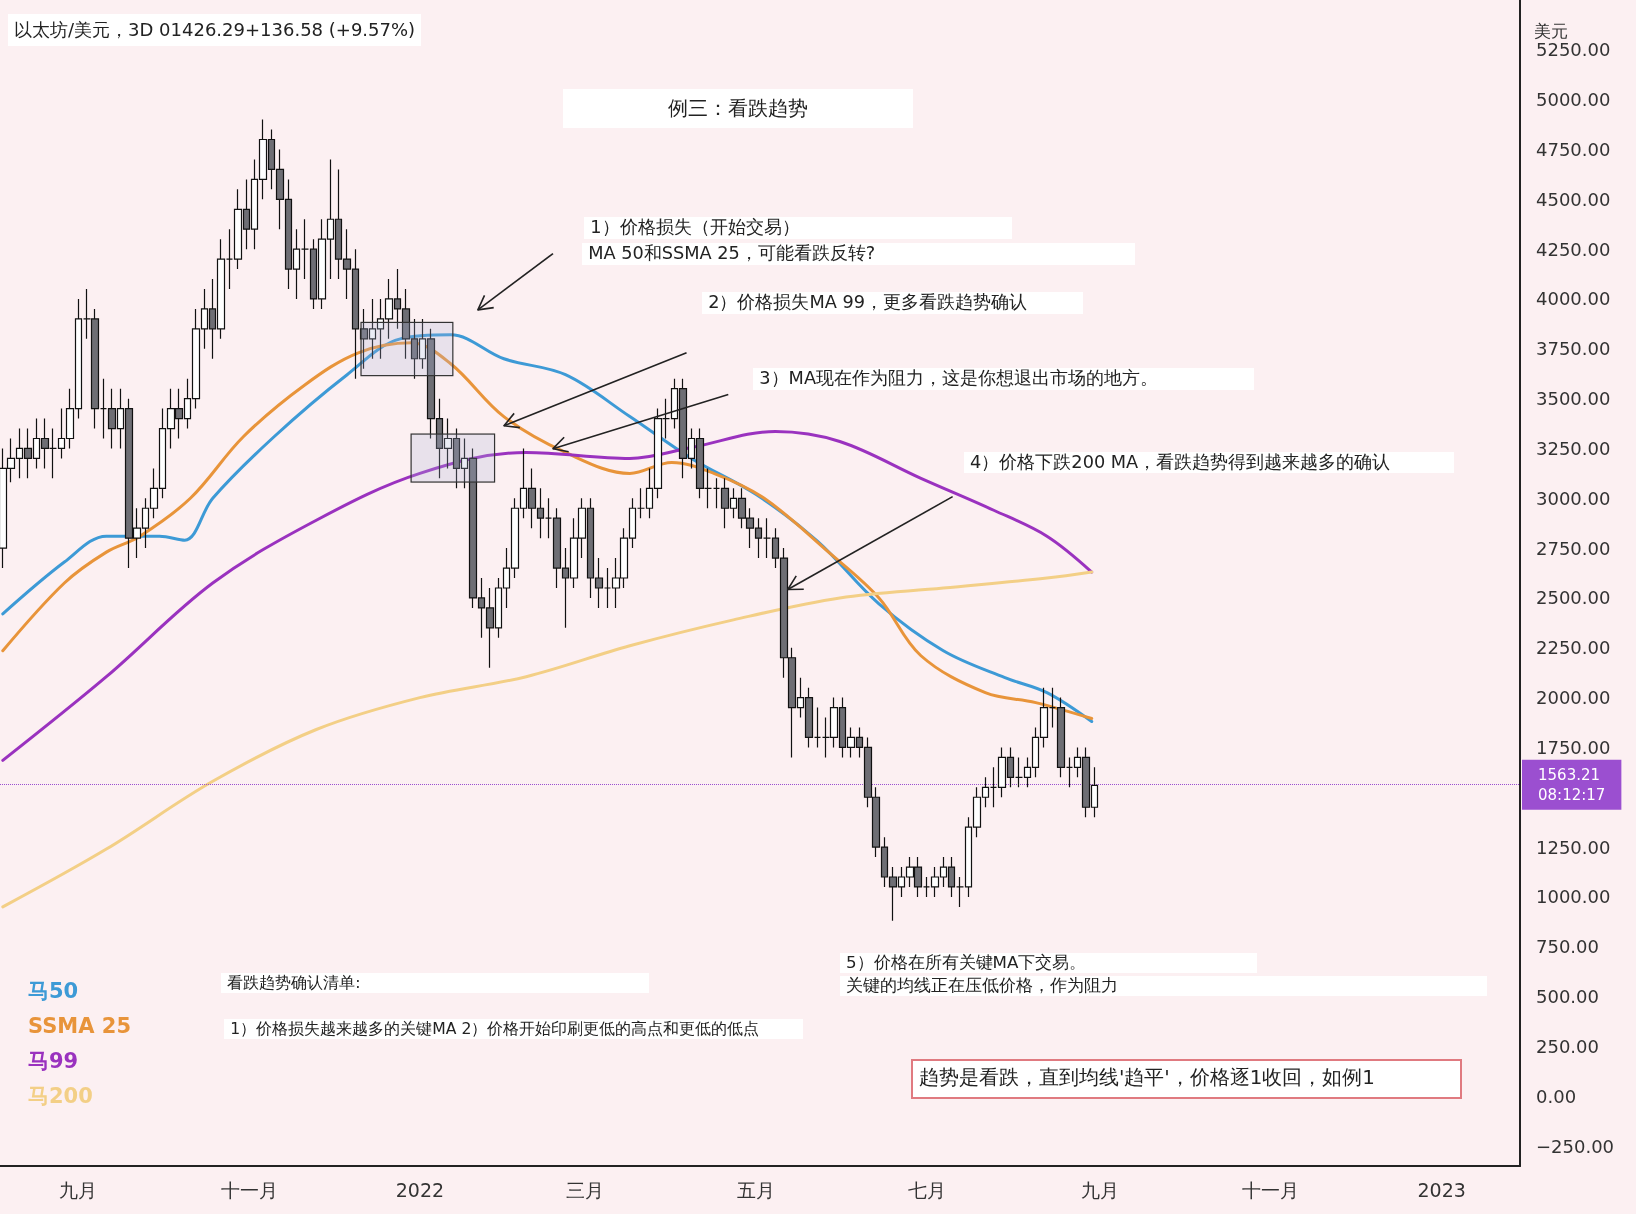  I want to click on y-tick-label: 1000.00, so click(1573, 897).